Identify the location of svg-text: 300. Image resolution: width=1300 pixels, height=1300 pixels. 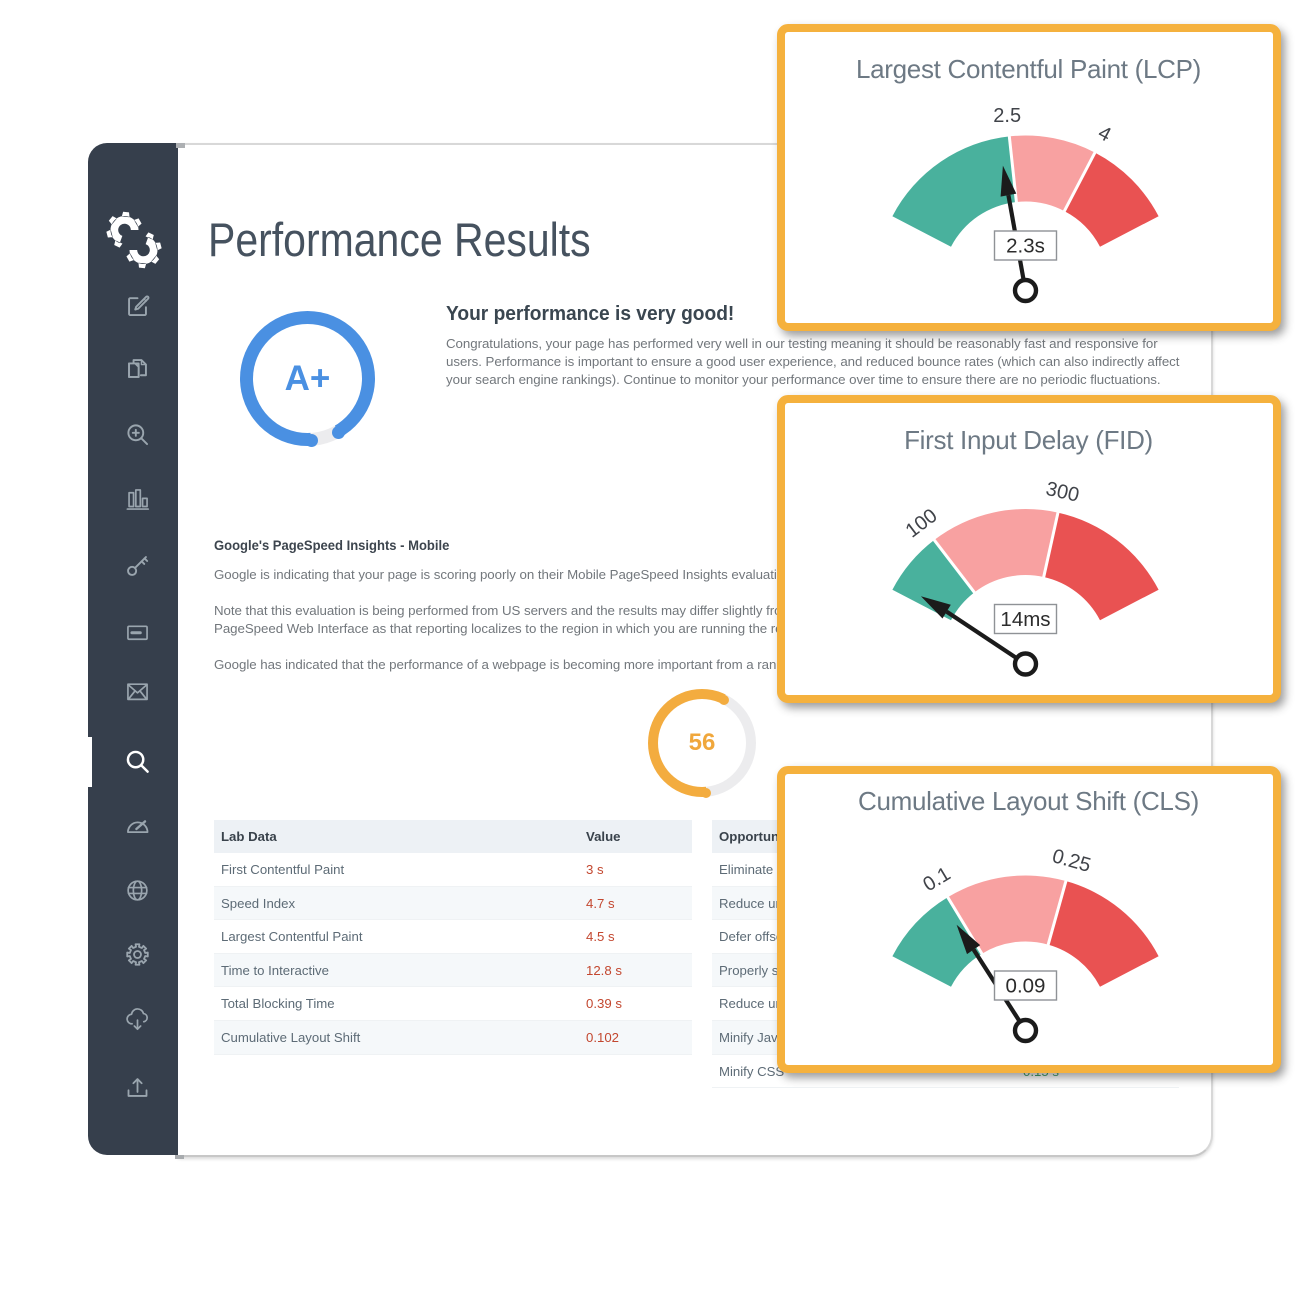
(1061, 492).